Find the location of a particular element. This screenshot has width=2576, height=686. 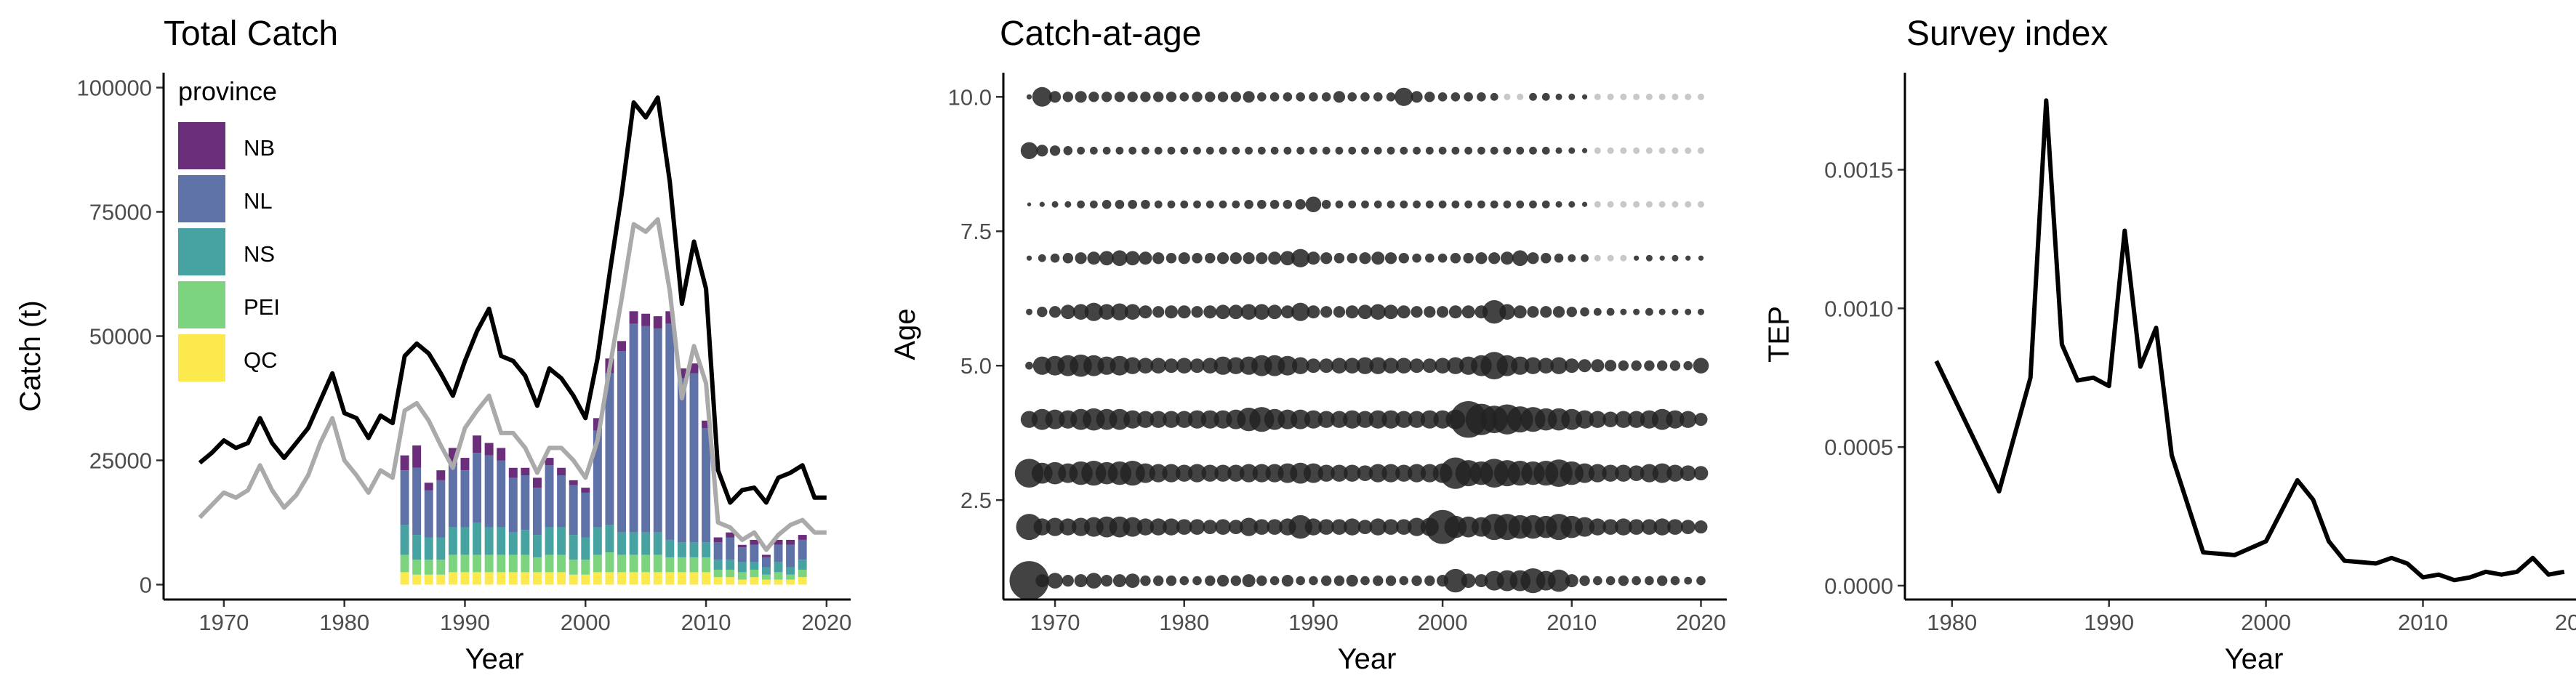

y-tick-label: 0.0010 is located at coordinates (1858, 308).